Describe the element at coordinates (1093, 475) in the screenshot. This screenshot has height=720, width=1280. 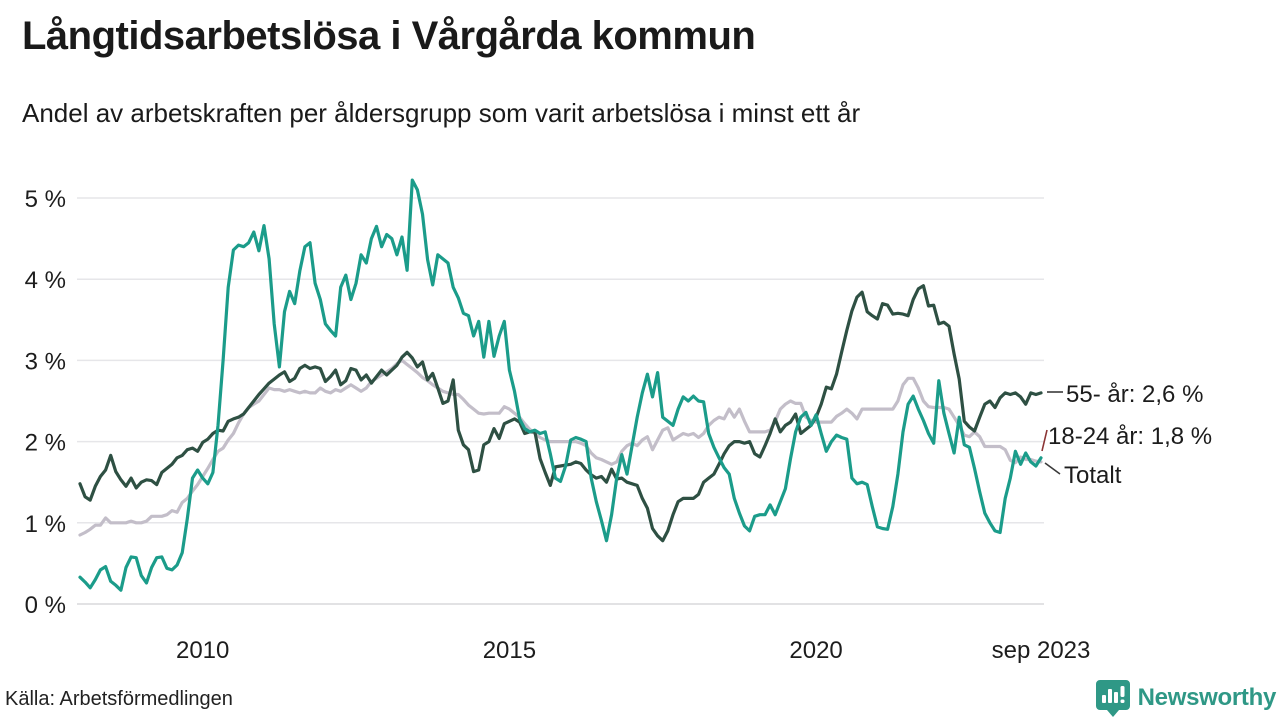
I see `series-end-label-totalt: Totalt` at that location.